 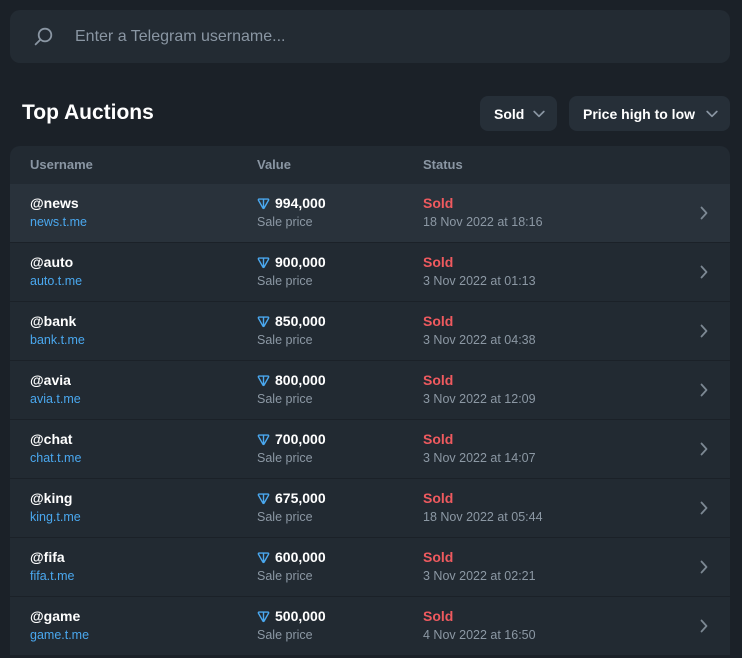 I want to click on sale-value: 500,000, so click(x=291, y=616).